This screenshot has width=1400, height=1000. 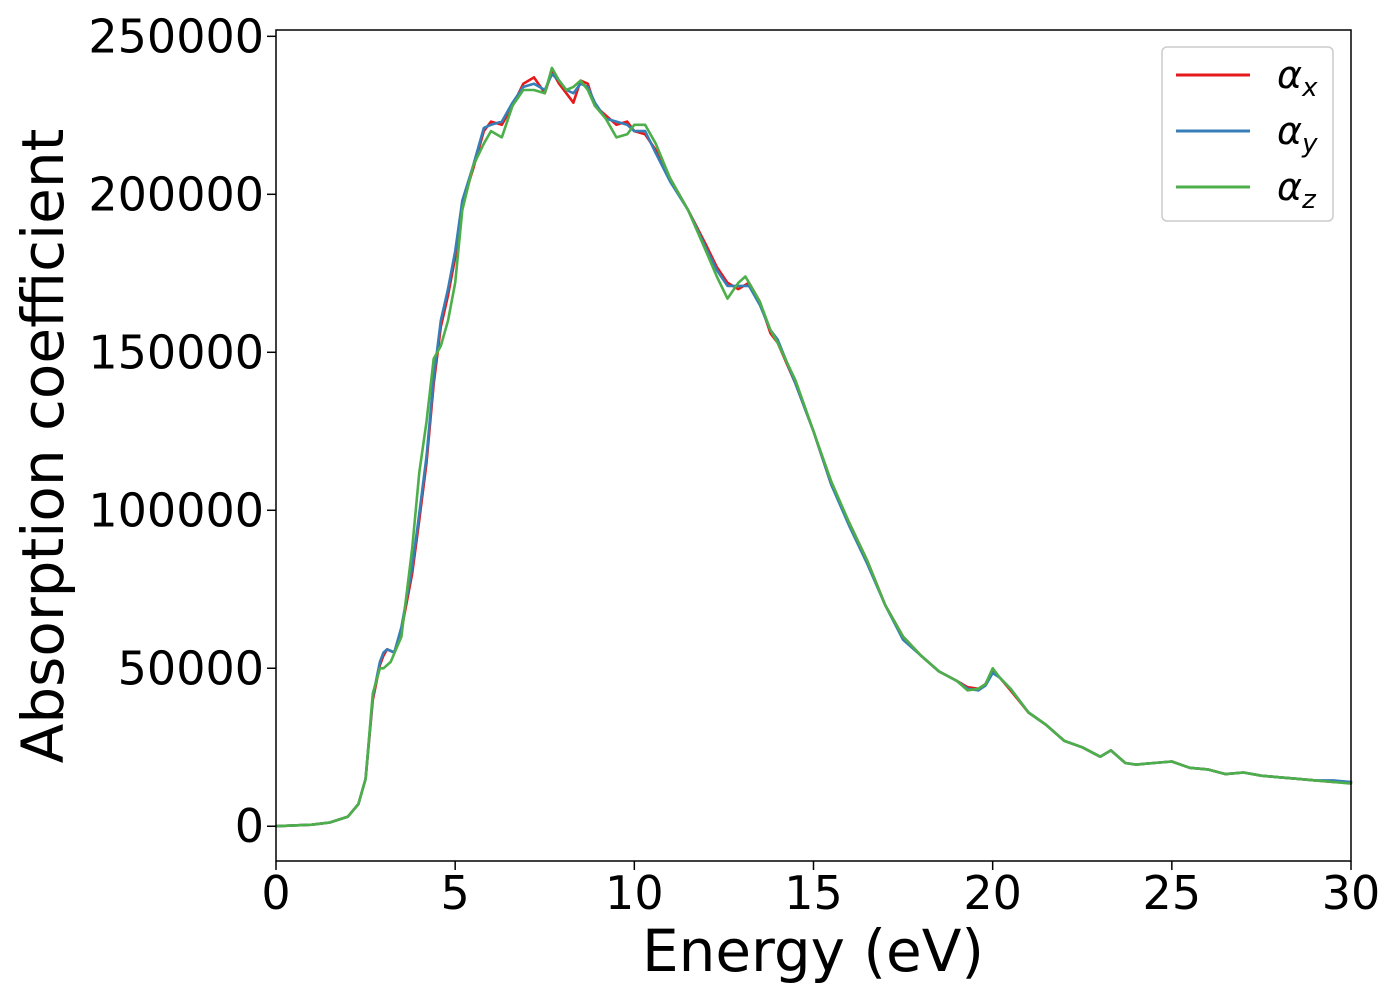 What do you see at coordinates (455, 893) in the screenshot?
I see `x-tick-label: 5` at bounding box center [455, 893].